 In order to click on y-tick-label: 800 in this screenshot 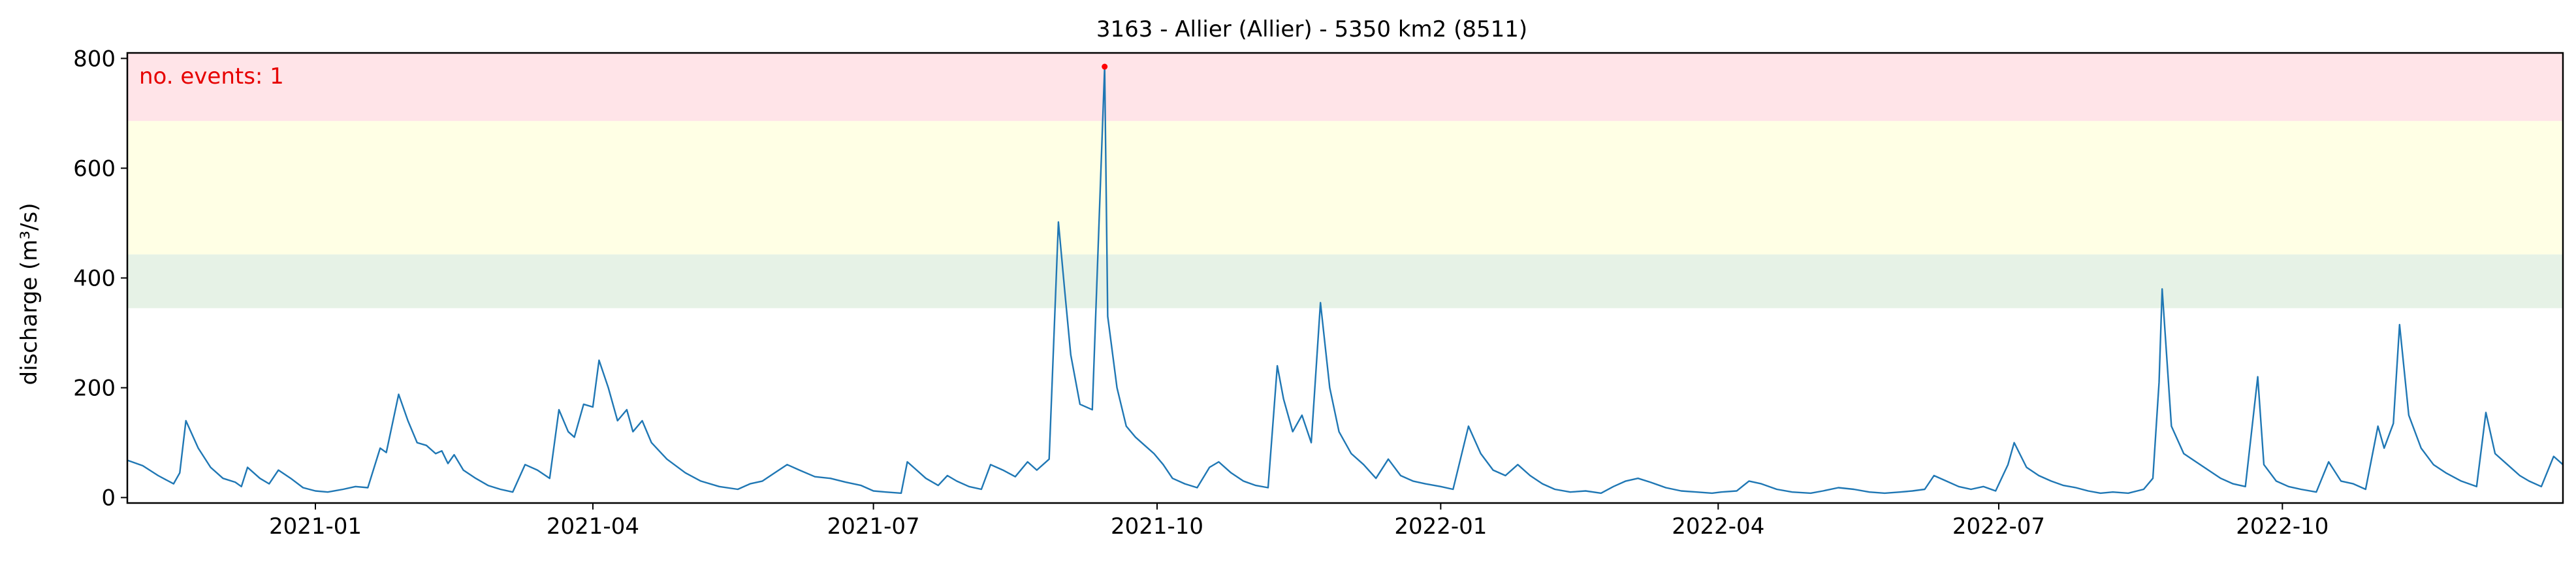, I will do `click(94, 59)`.